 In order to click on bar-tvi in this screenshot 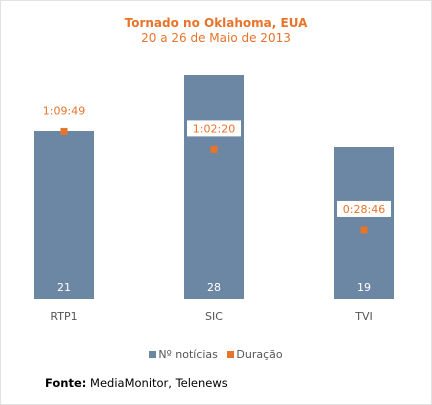, I will do `click(364, 223)`.